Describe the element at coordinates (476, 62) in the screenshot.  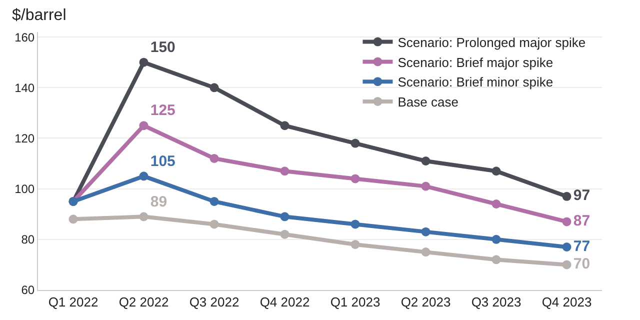
I see `legend-label: Scenario: Brief major spike` at that location.